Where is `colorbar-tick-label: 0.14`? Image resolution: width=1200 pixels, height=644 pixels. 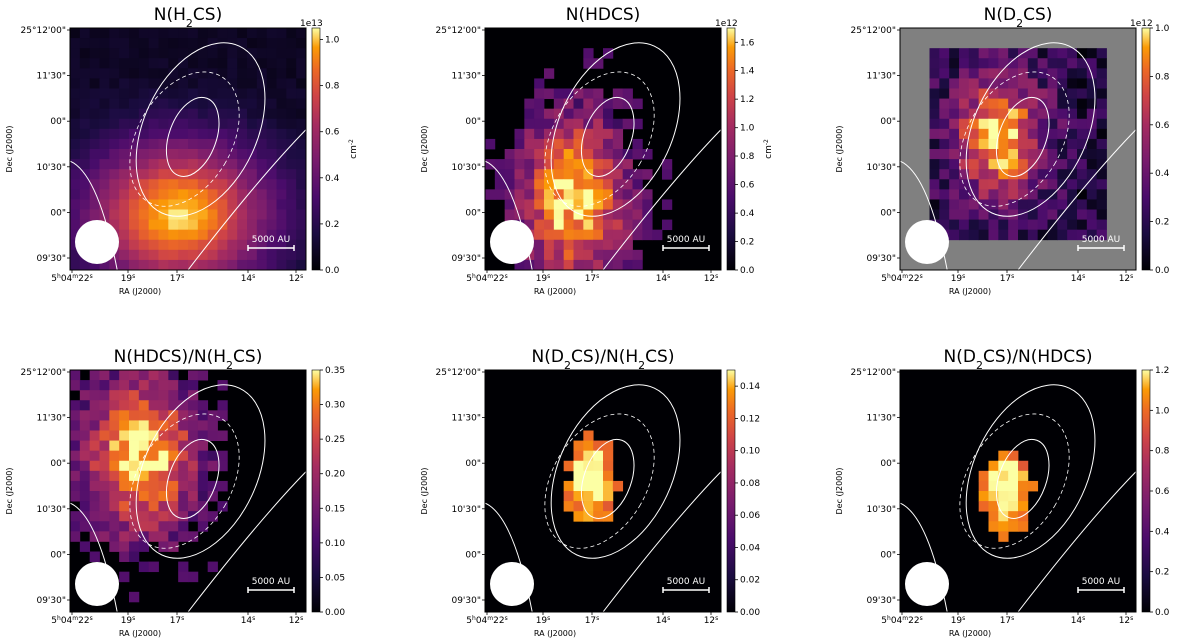 colorbar-tick-label: 0.14 is located at coordinates (750, 387).